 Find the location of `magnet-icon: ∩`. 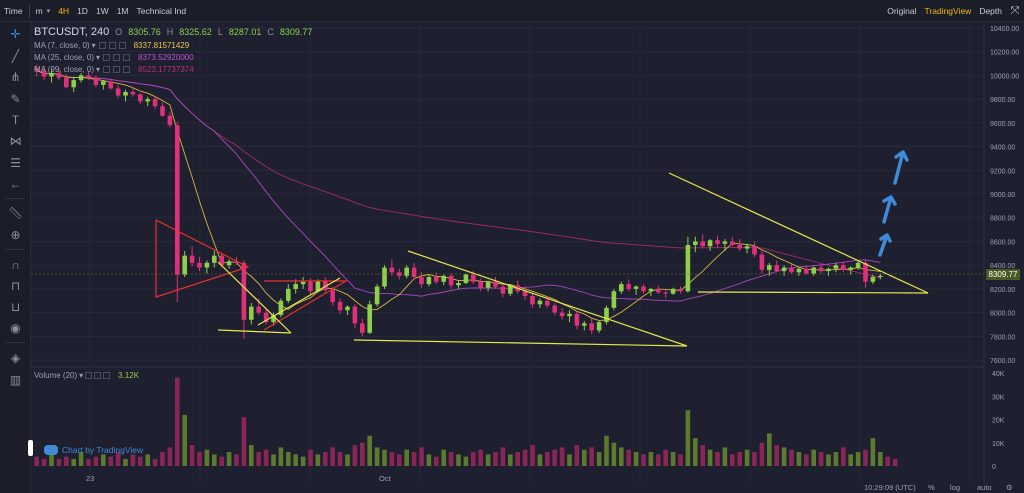

magnet-icon: ∩ is located at coordinates (15, 265).